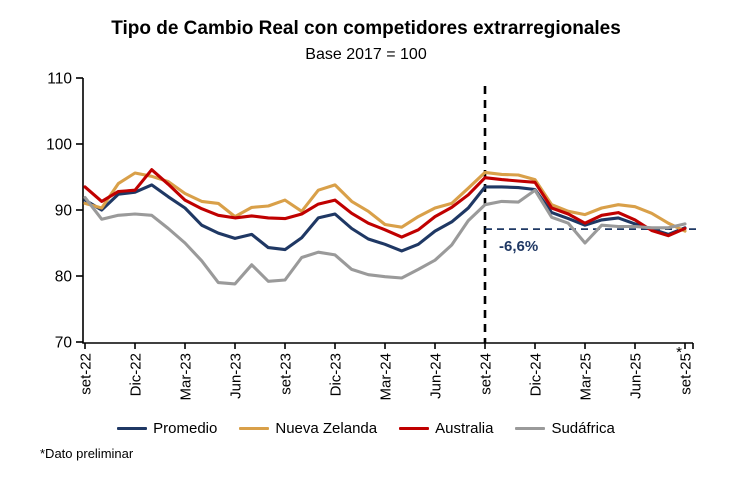 The image size is (732, 486). I want to click on x-axis-label: Dic-23, so click(336, 374).